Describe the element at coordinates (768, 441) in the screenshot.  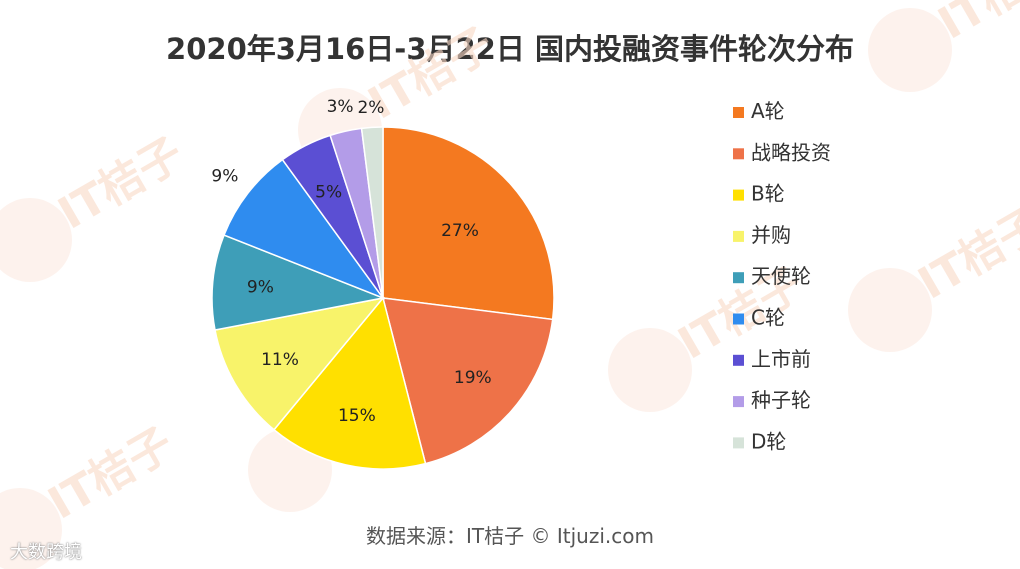
I see `legend-label: D轮` at that location.